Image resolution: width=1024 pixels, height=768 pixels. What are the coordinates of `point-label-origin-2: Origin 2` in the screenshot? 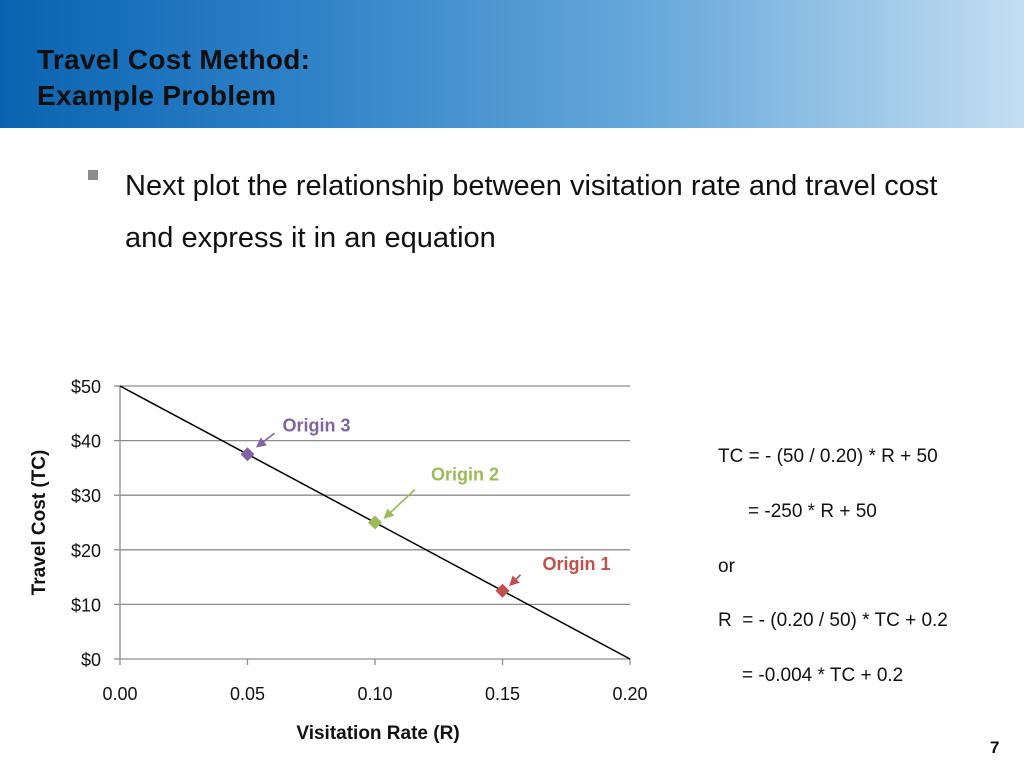 It's located at (465, 475).